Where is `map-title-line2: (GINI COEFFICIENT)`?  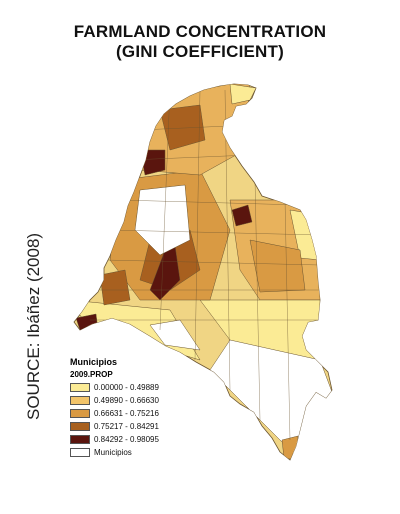 map-title-line2: (GINI COEFFICIENT) is located at coordinates (200, 51).